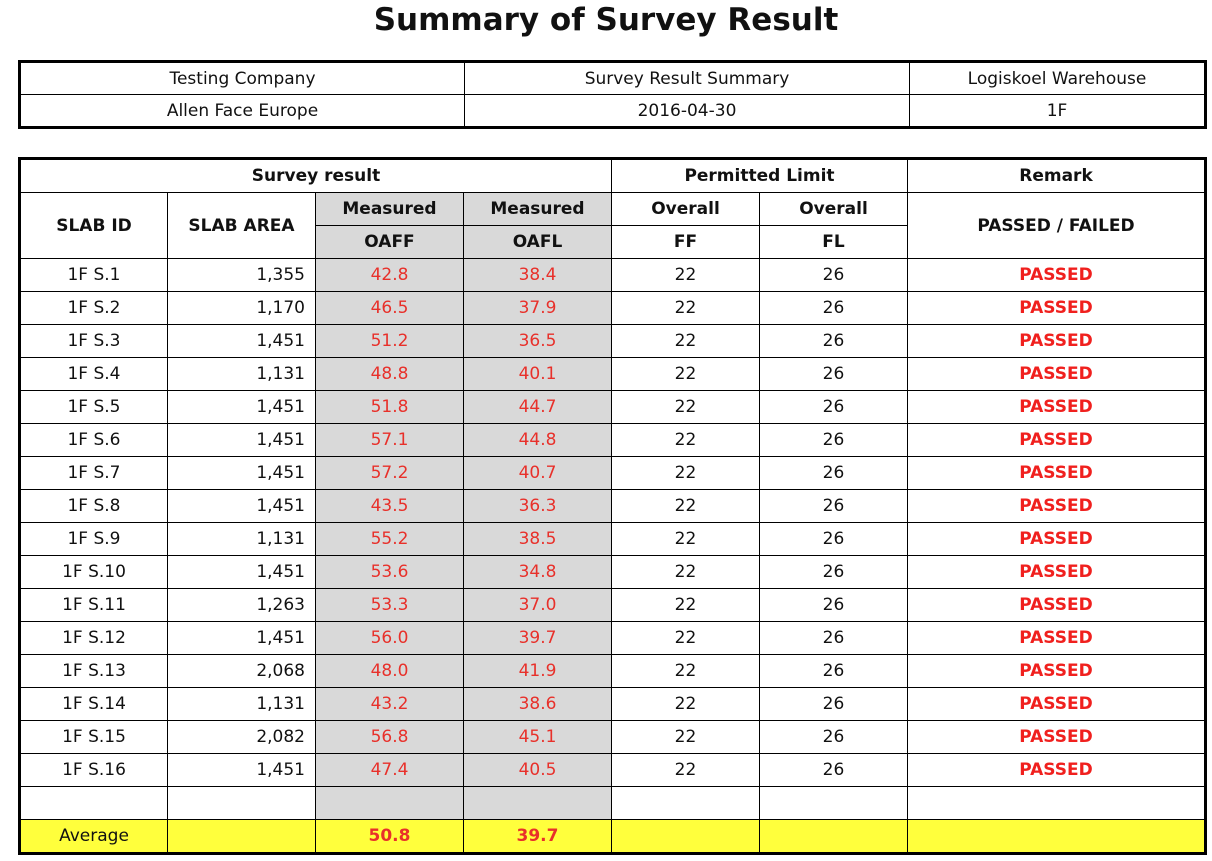 This screenshot has width=1212, height=861. I want to click on header-remark: Remark, so click(1056, 175).